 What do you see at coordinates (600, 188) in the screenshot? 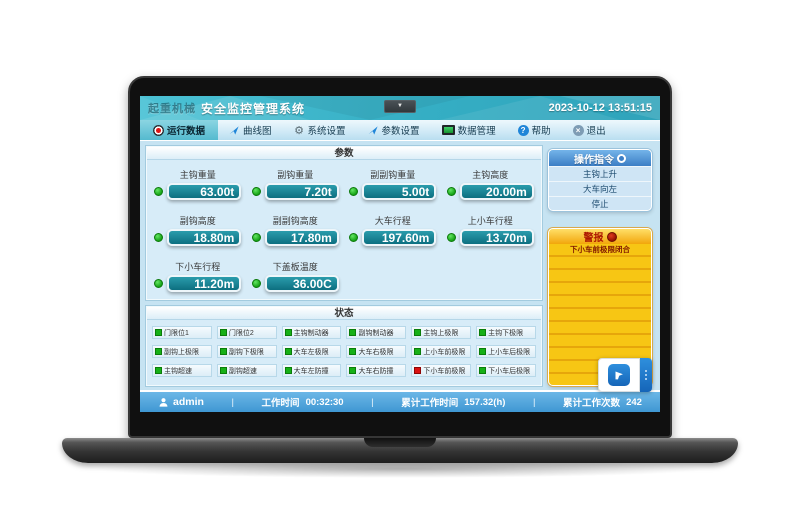
I see `command-gantry-left: 大车向左` at bounding box center [600, 188].